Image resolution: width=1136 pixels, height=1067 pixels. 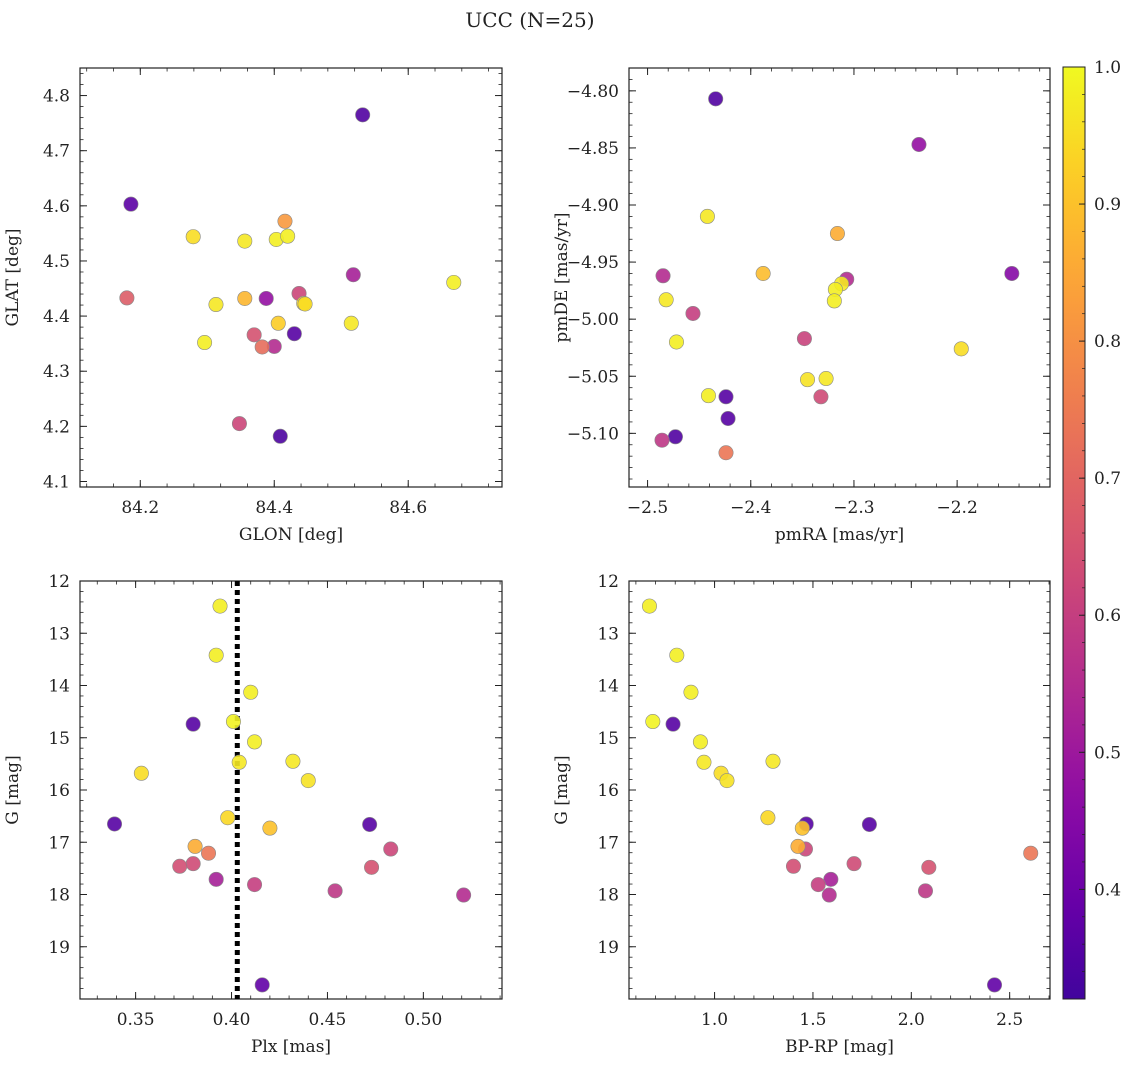 I want to click on colorbar-tick-label: 0.7, so click(x=1107, y=479).